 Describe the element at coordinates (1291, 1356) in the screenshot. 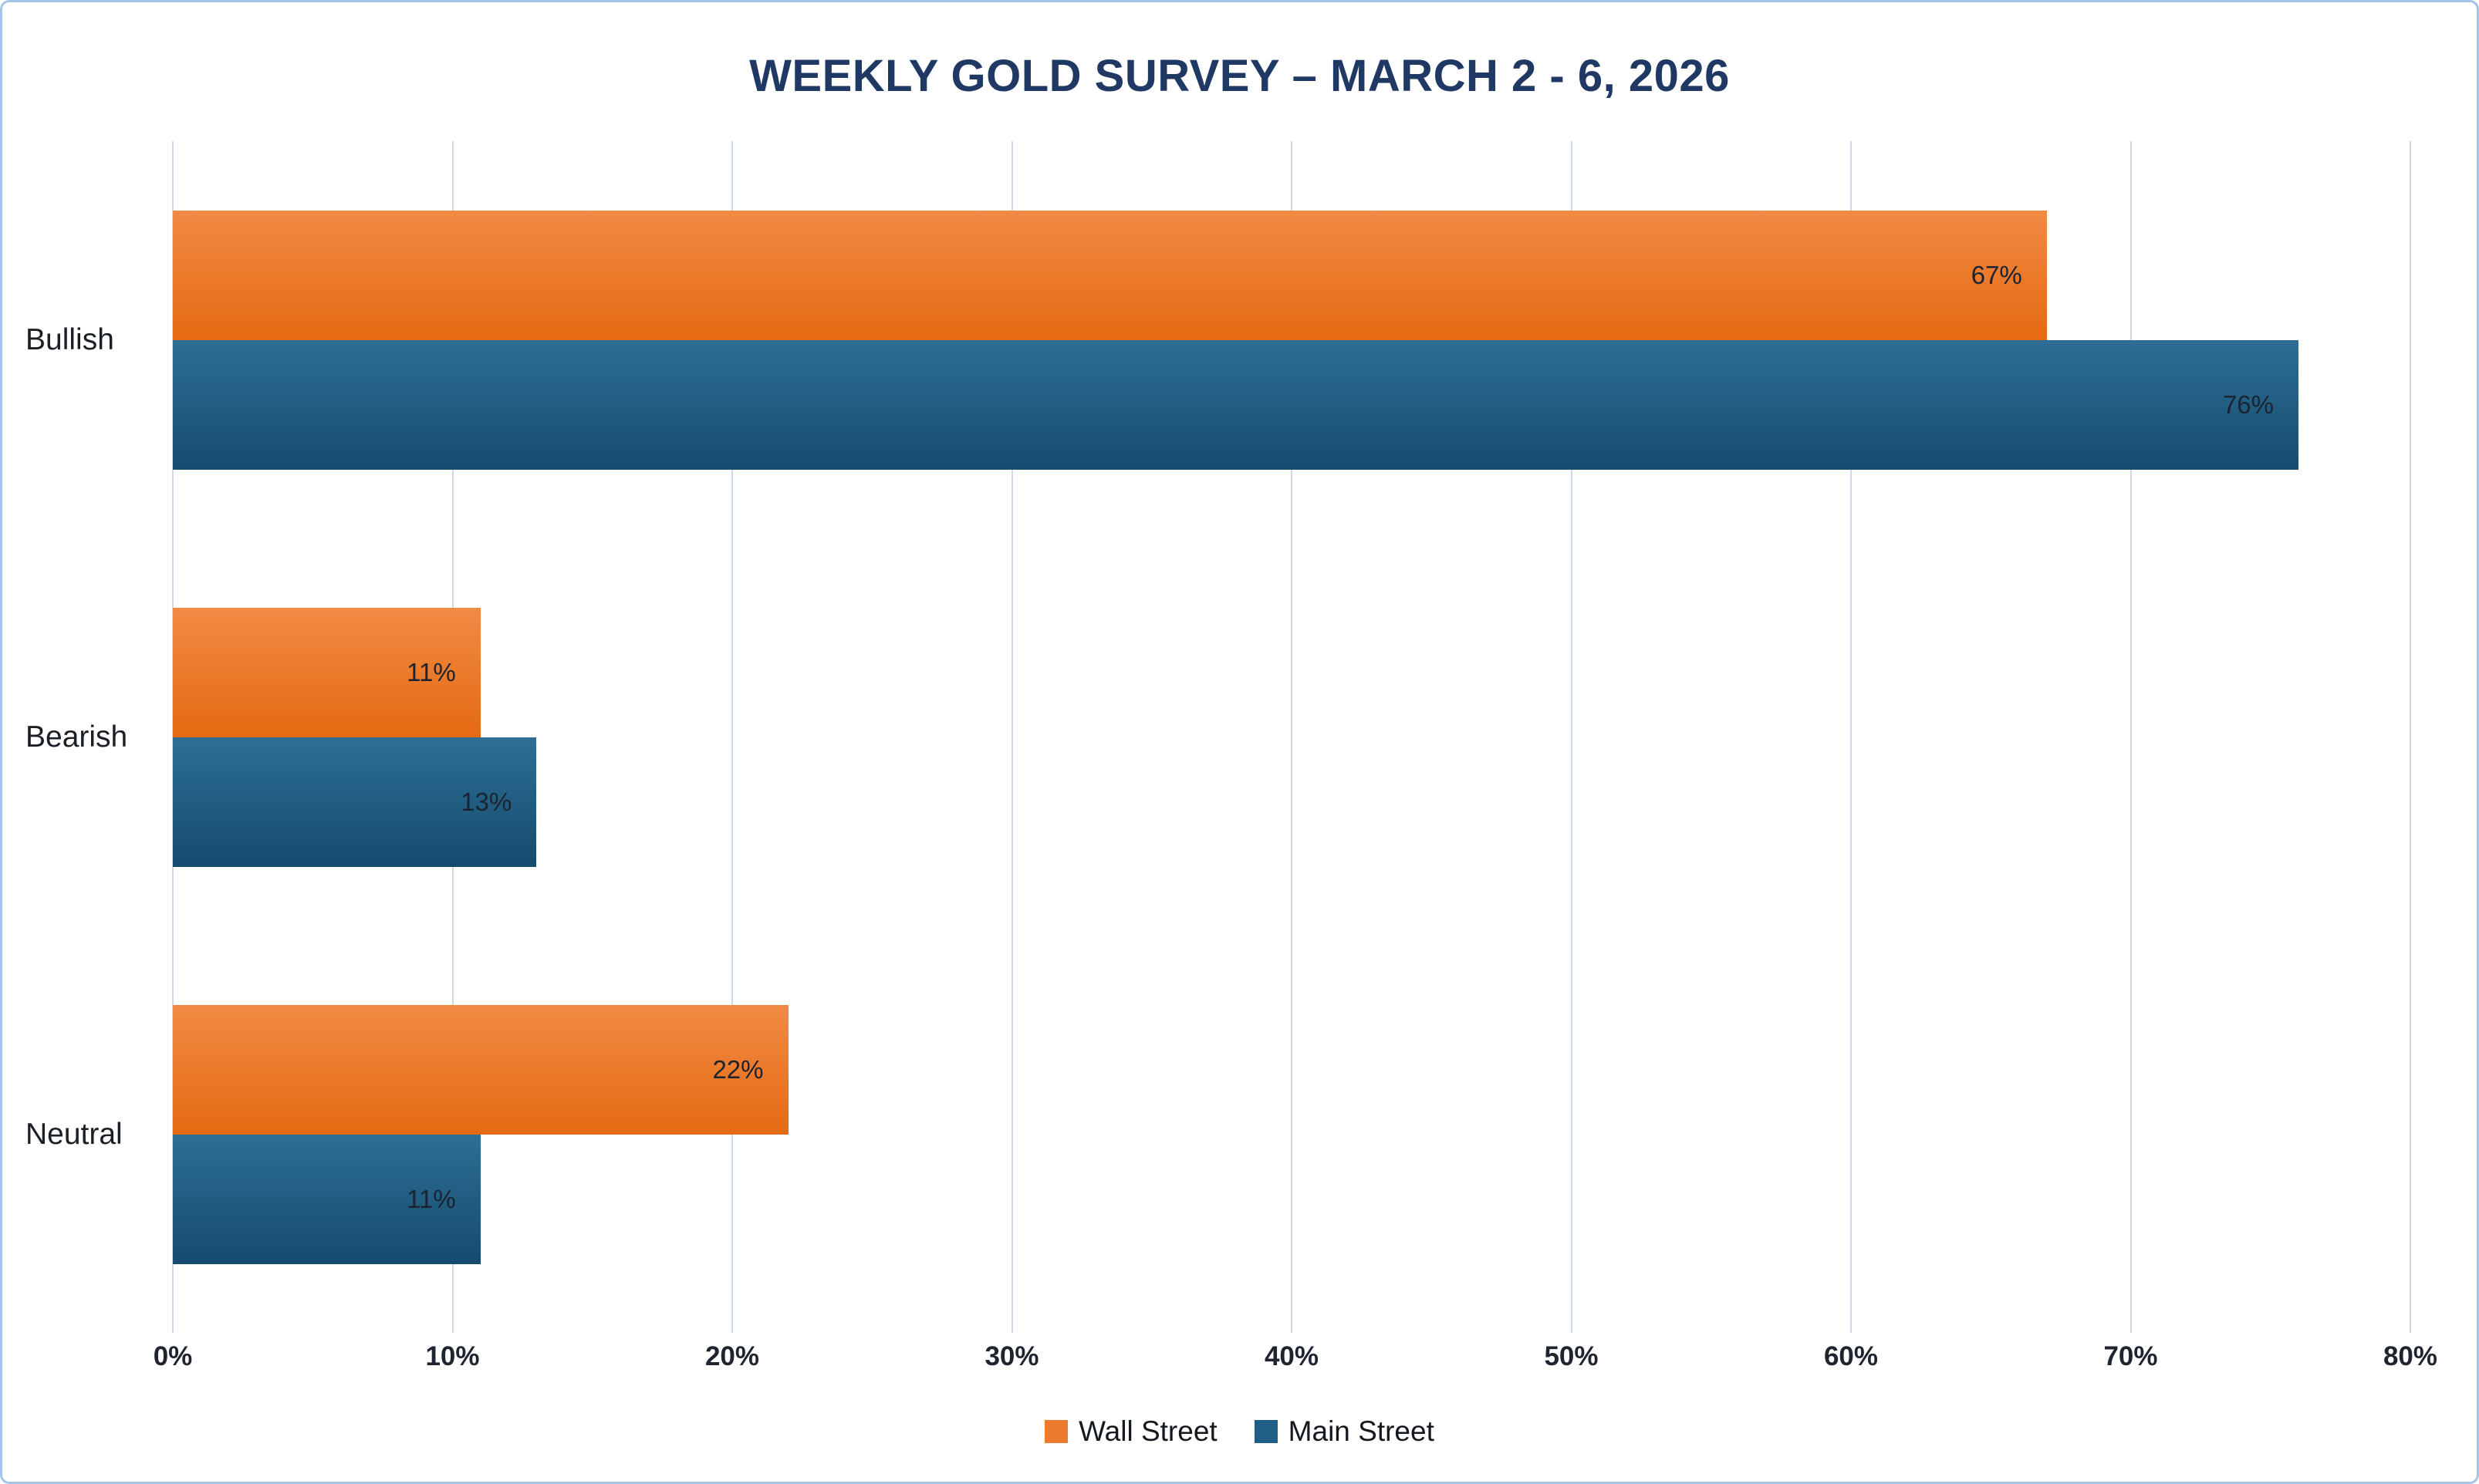

I see `x-tick-label: 40%` at that location.